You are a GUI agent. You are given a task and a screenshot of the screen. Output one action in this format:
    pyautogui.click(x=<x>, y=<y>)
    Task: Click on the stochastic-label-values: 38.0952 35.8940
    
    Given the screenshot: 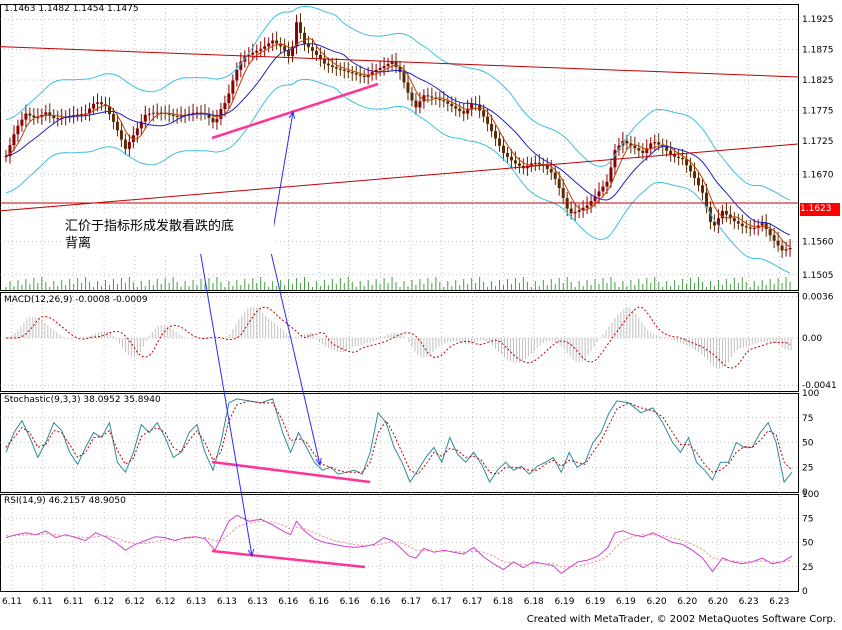 What is the action you would take?
    pyautogui.click(x=122, y=400)
    